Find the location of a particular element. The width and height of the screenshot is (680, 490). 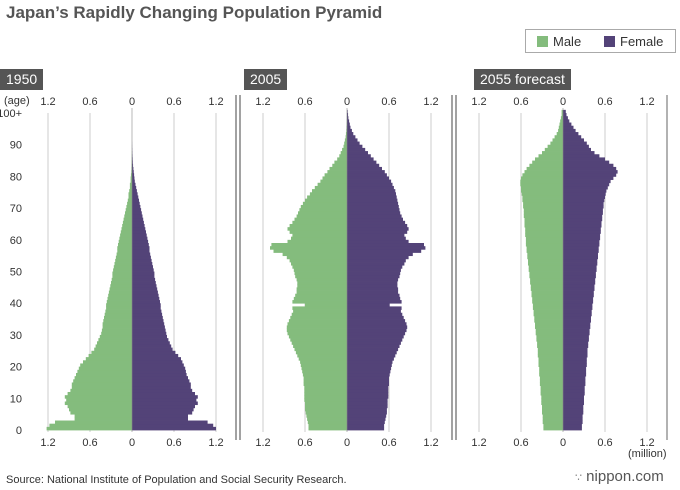

brand-mark: ∵ is located at coordinates (578, 478).